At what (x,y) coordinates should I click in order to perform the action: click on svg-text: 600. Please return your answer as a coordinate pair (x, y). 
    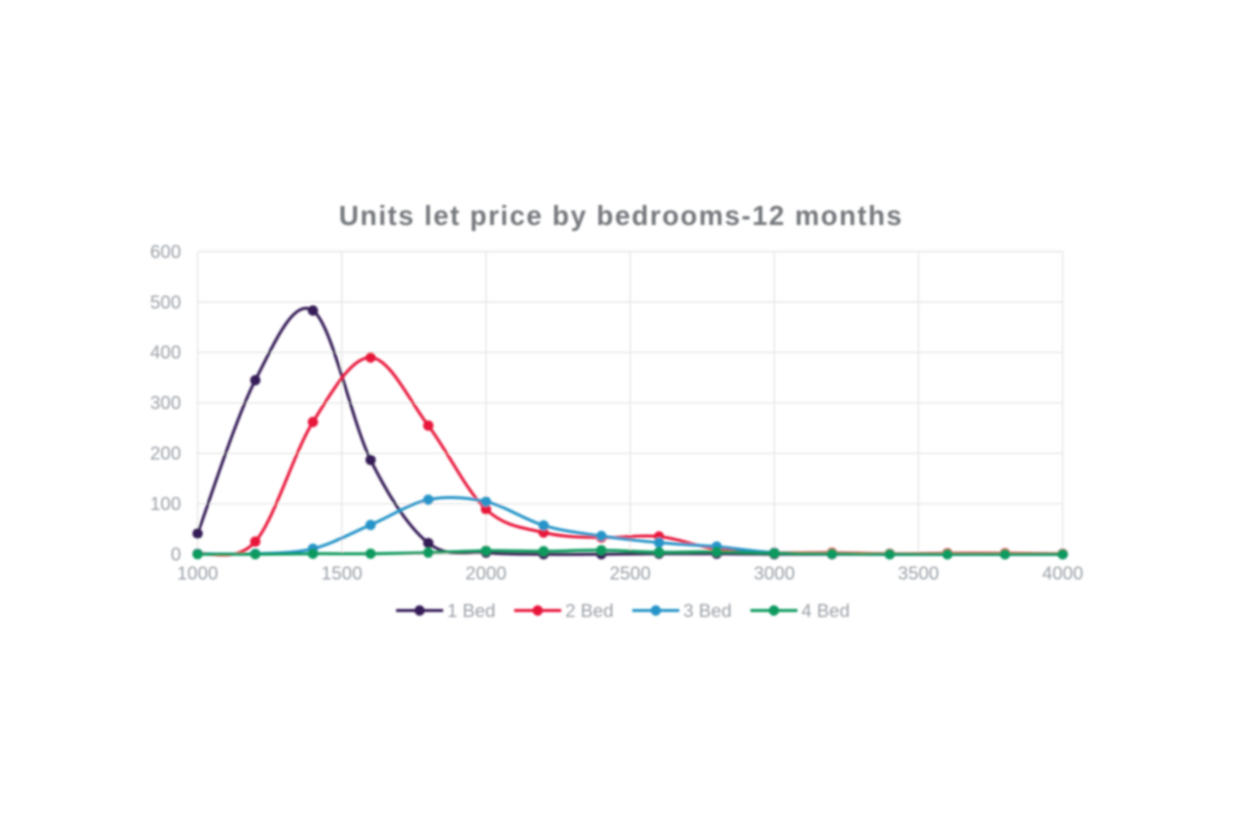
    Looking at the image, I should click on (165, 251).